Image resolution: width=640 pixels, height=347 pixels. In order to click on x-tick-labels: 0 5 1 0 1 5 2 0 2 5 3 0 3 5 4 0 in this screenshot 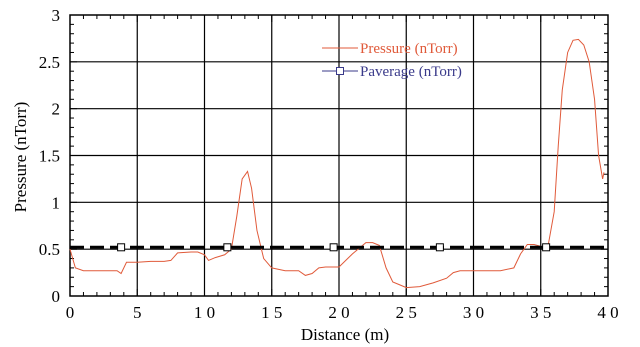, I will do `click(342, 312)`.